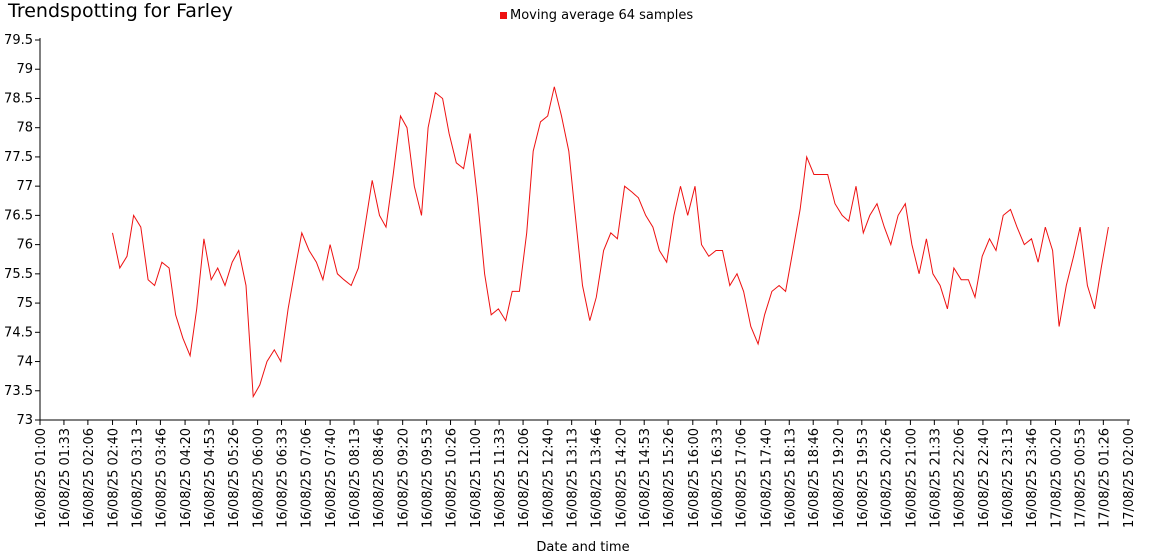  I want to click on x-tick-label: 16/08/25 01:00, so click(41, 478).